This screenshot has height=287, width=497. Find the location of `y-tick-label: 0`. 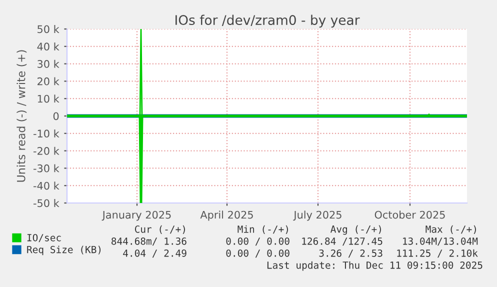

y-tick-label: 0 is located at coordinates (56, 116).